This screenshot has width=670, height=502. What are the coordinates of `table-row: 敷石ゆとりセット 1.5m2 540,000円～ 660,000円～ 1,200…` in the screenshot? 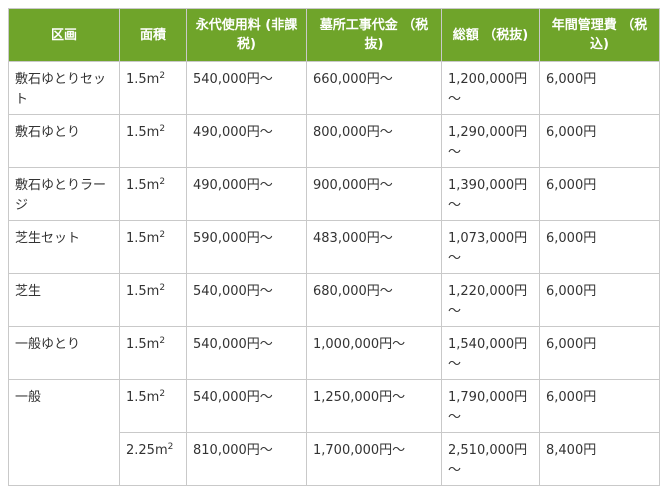 It's located at (334, 88).